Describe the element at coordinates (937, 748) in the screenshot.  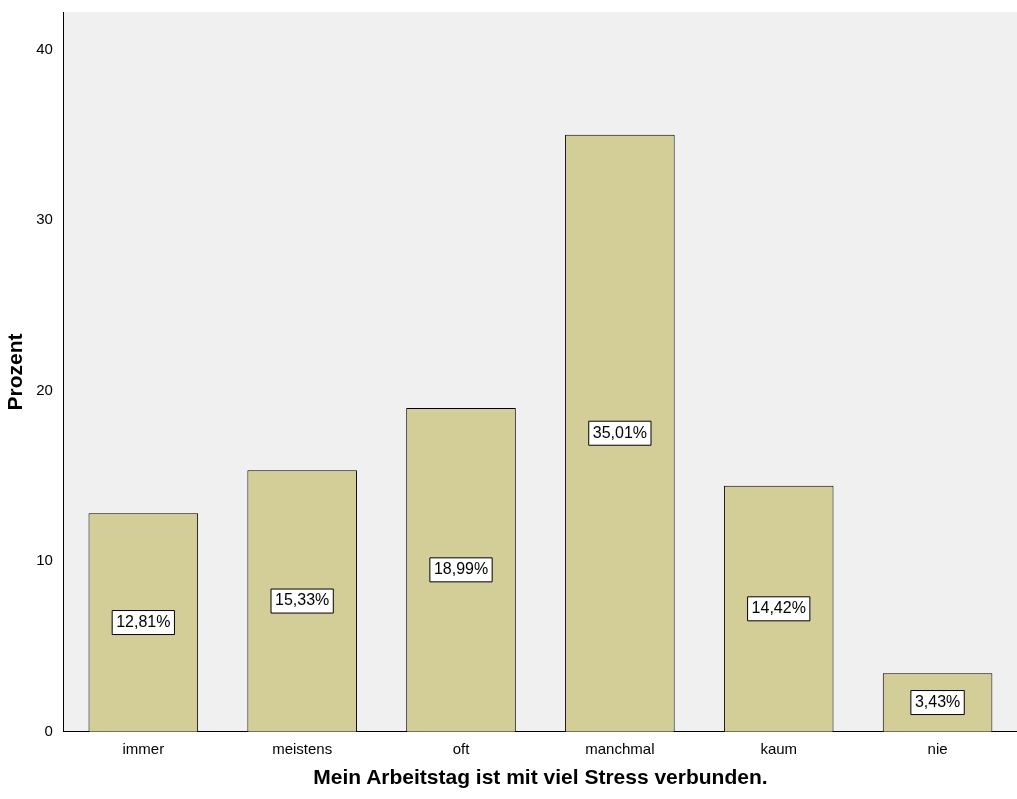
I see `x-tick-label: nie` at that location.